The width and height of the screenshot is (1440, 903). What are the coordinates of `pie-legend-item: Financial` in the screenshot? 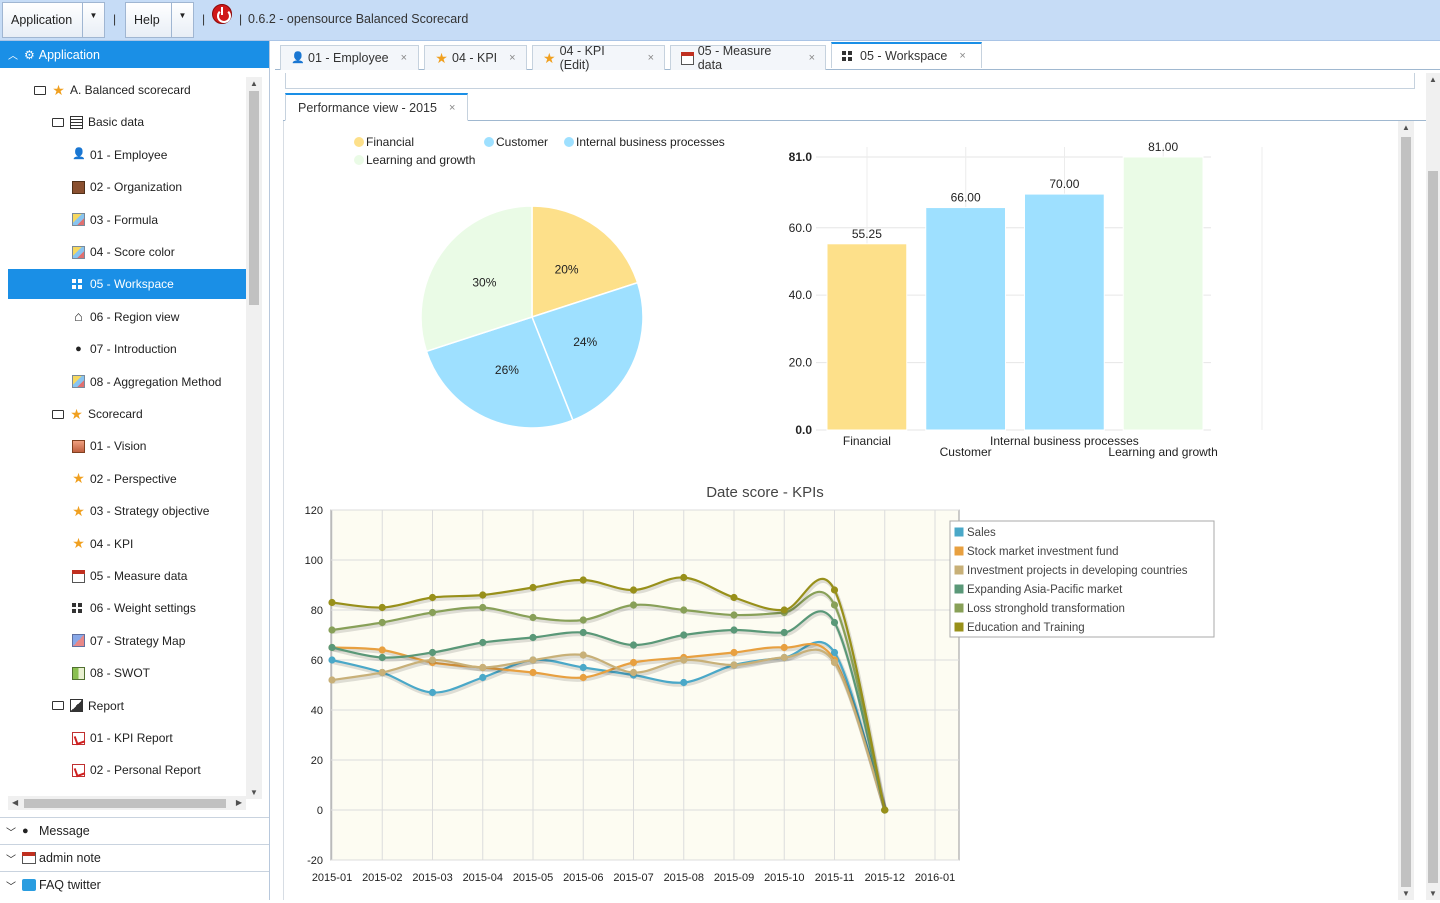 It's located at (384, 142).